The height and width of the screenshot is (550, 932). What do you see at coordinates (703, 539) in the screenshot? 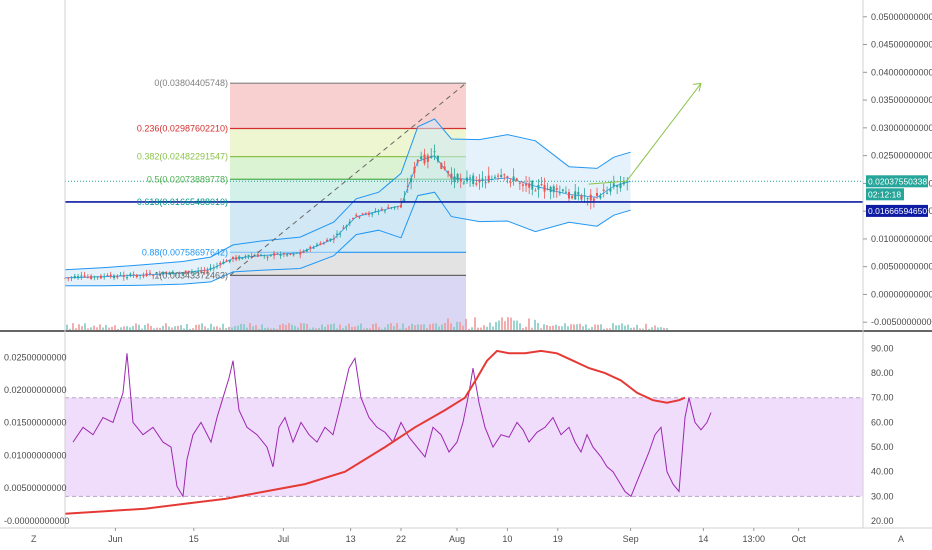
I see `time-tick-label: 14` at bounding box center [703, 539].